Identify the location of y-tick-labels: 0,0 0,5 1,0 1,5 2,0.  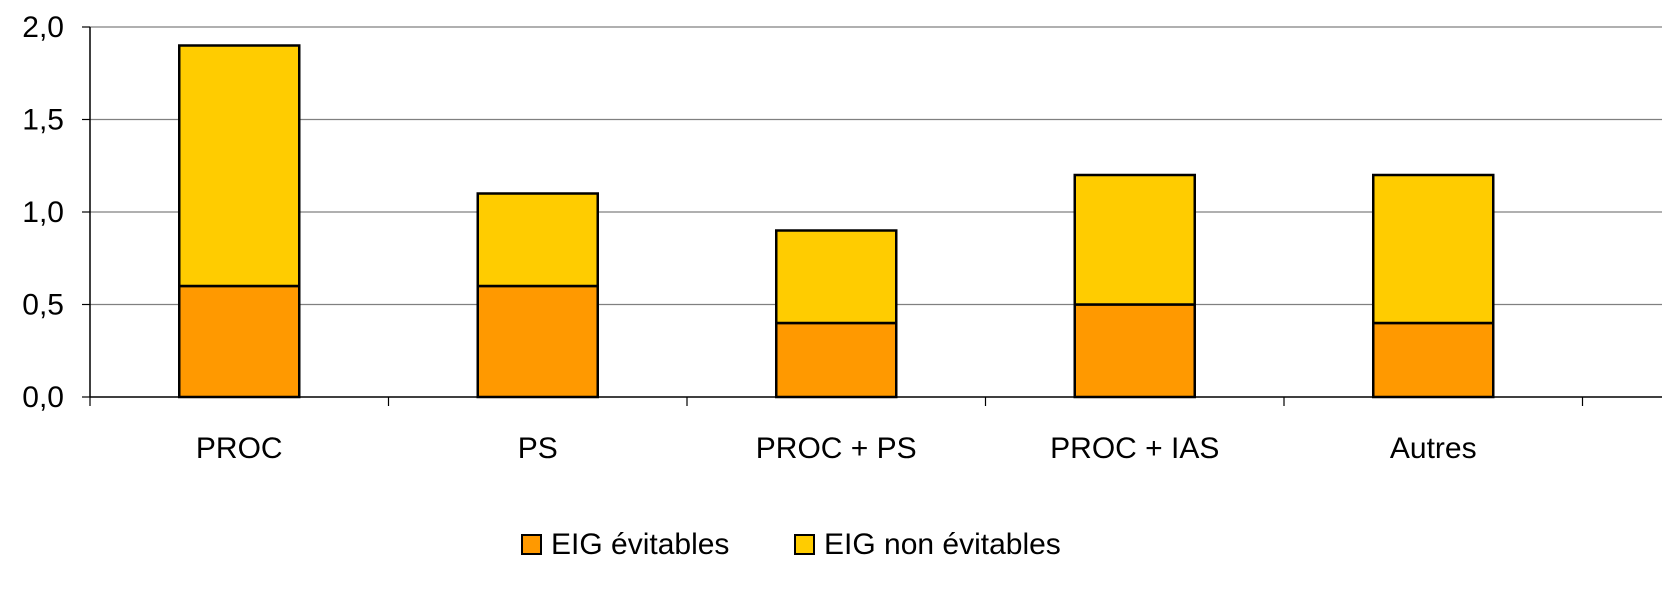
(43, 212).